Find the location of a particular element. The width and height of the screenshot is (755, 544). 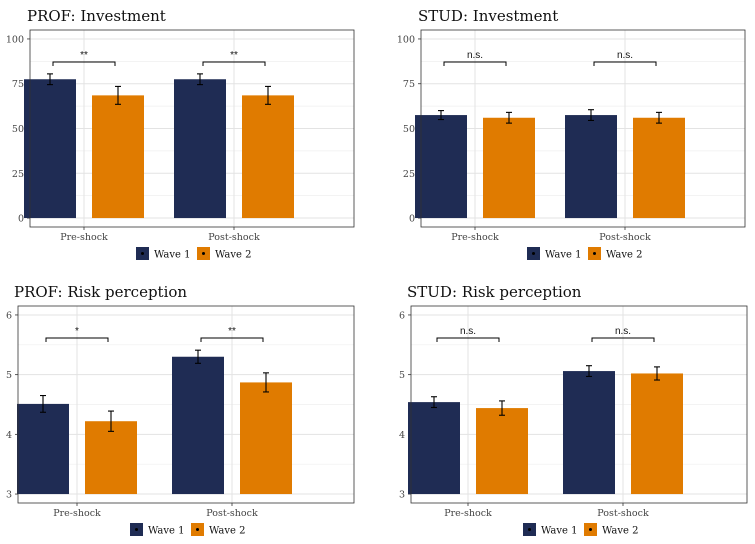

significance-label: * is located at coordinates (77, 331).